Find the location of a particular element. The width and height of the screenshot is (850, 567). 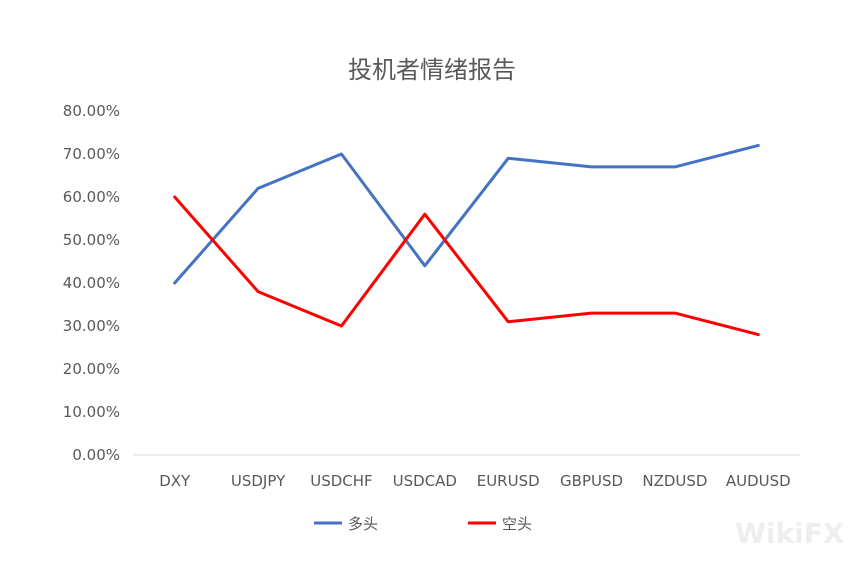

x-tick-label: USDCHF is located at coordinates (341, 481).